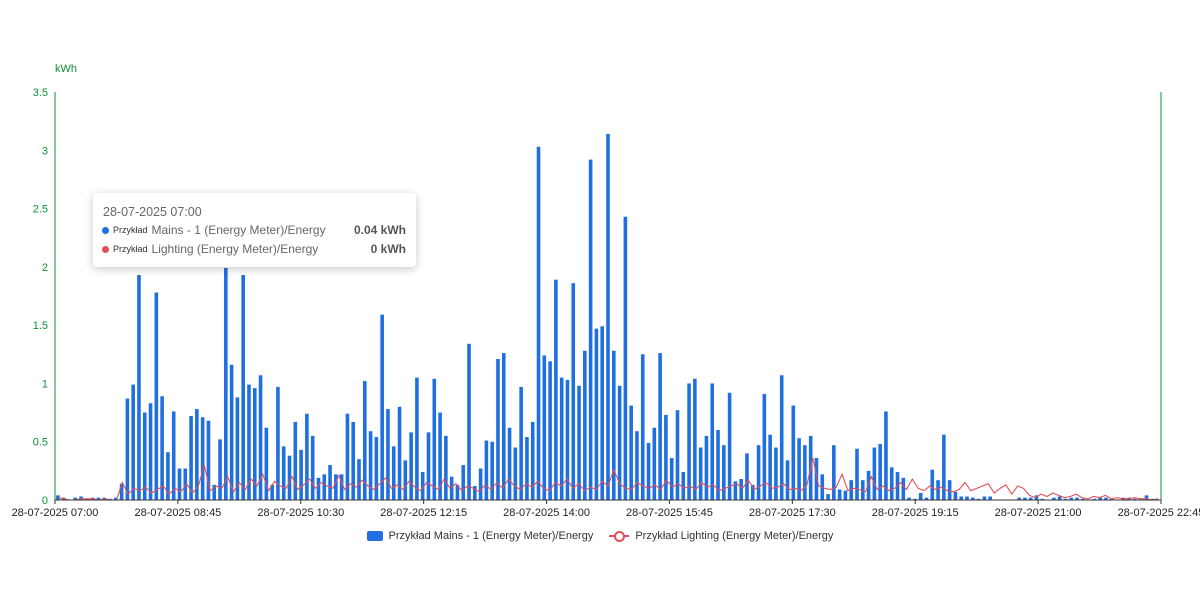 Image resolution: width=1200 pixels, height=600 pixels. I want to click on legend-item-lighting: Przykład Lighting (Energy Meter)/Energy, so click(721, 536).